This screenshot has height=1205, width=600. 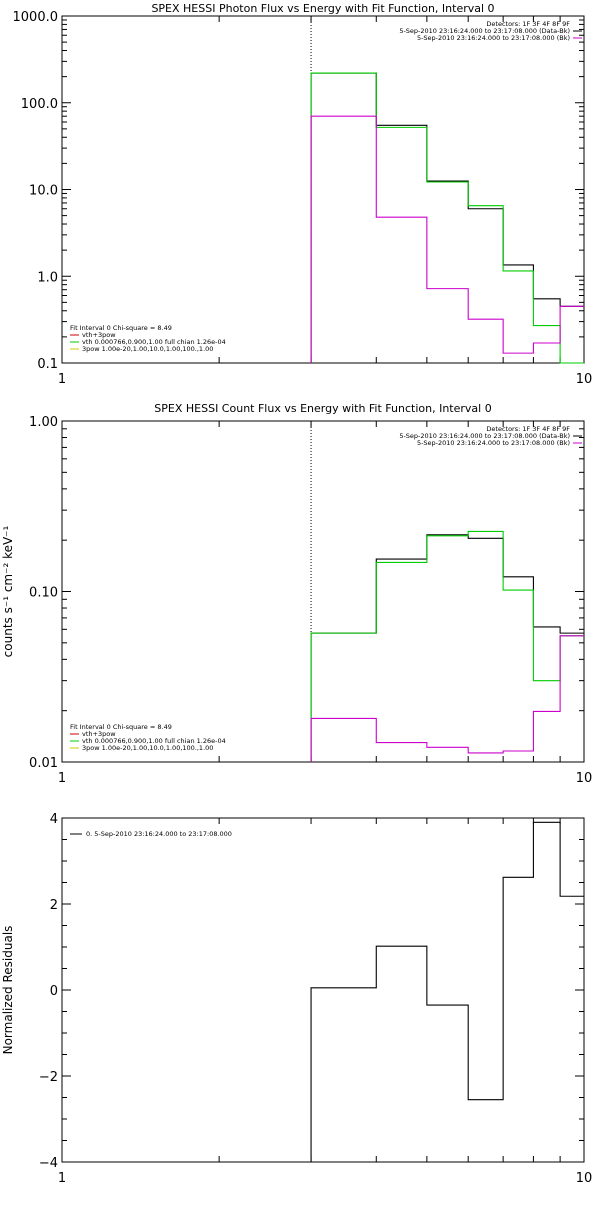 I want to click on y-tick-label: 0, so click(x=54, y=991).